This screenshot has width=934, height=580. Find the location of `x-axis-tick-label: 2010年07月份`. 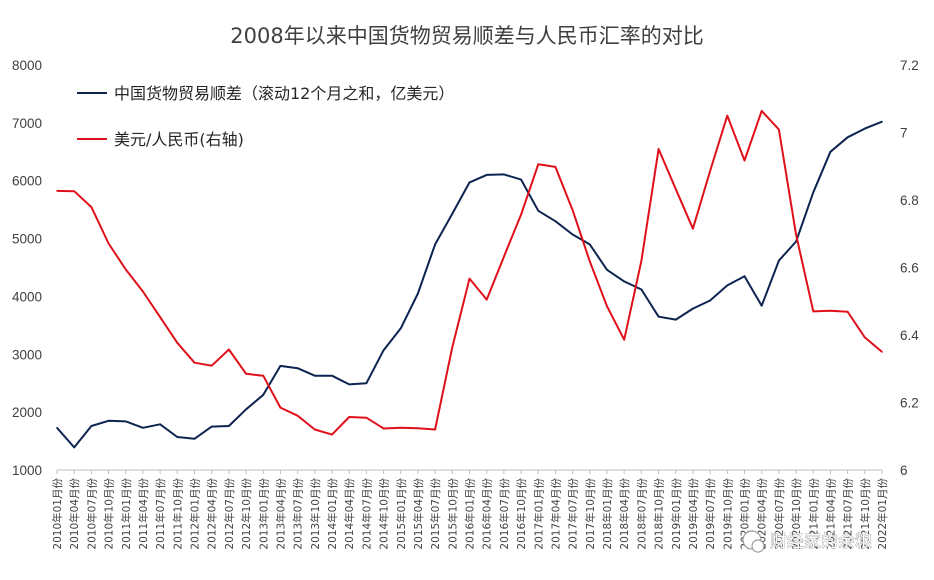

x-axis-tick-label: 2010年07月份 is located at coordinates (91, 514).